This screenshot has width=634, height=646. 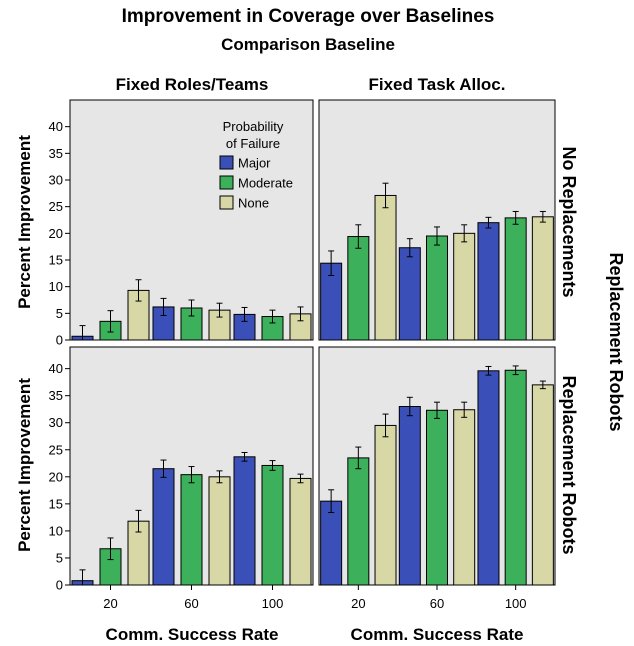 I want to click on legend-label-none: None, so click(x=253, y=203).